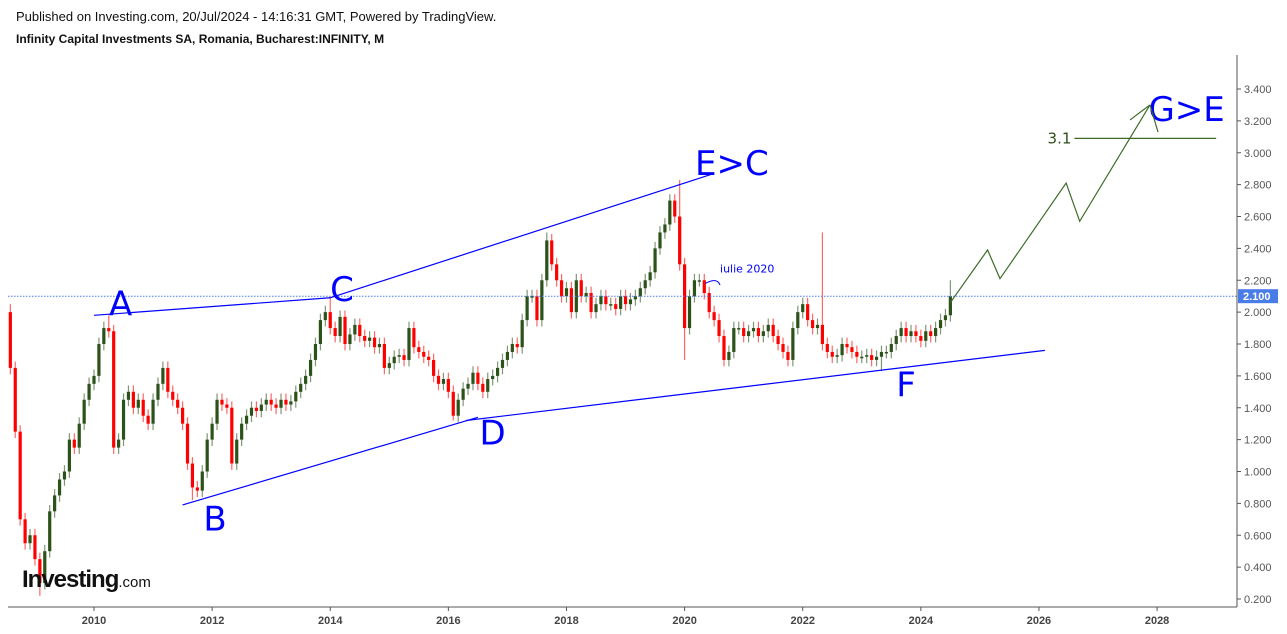  Describe the element at coordinates (1258, 377) in the screenshot. I see `y-tick-label: 1.600` at that location.